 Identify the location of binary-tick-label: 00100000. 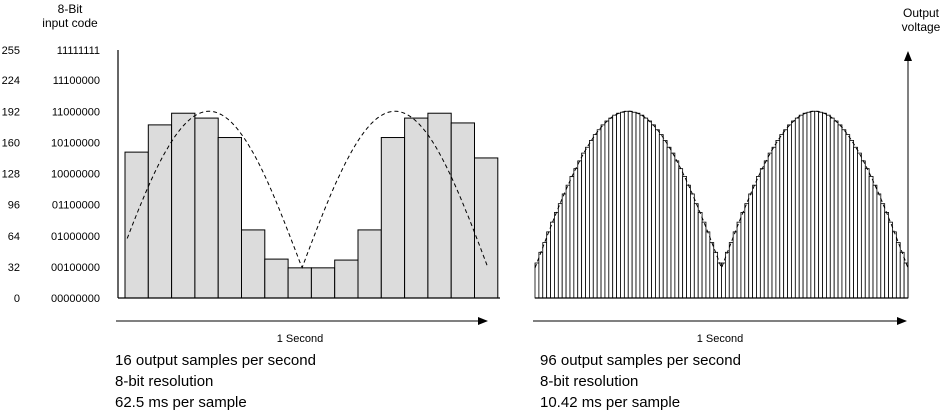
(75, 268).